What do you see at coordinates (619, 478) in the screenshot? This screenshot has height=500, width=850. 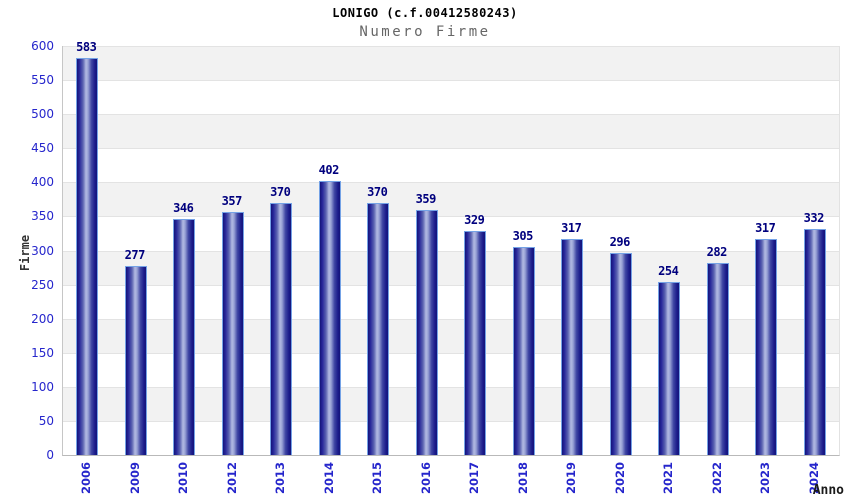 I see `x-axis-tick-label: 2020` at bounding box center [619, 478].